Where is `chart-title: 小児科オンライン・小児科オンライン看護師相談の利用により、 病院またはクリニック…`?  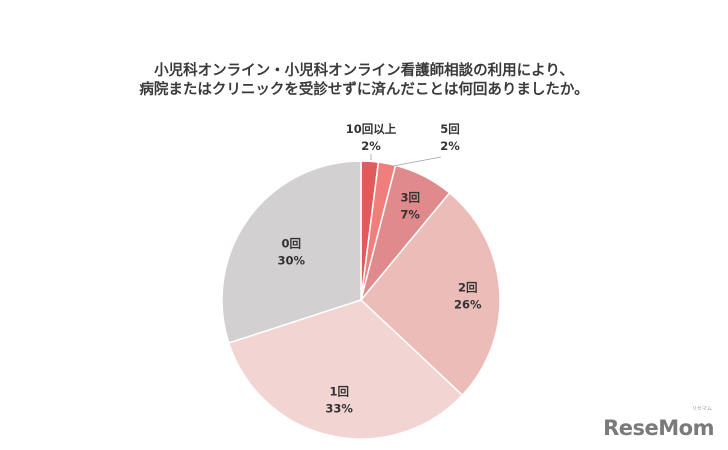 chart-title: 小児科オンライン・小児科オンライン看護師相談の利用により、 病院またはクリニック… is located at coordinates (364, 81).